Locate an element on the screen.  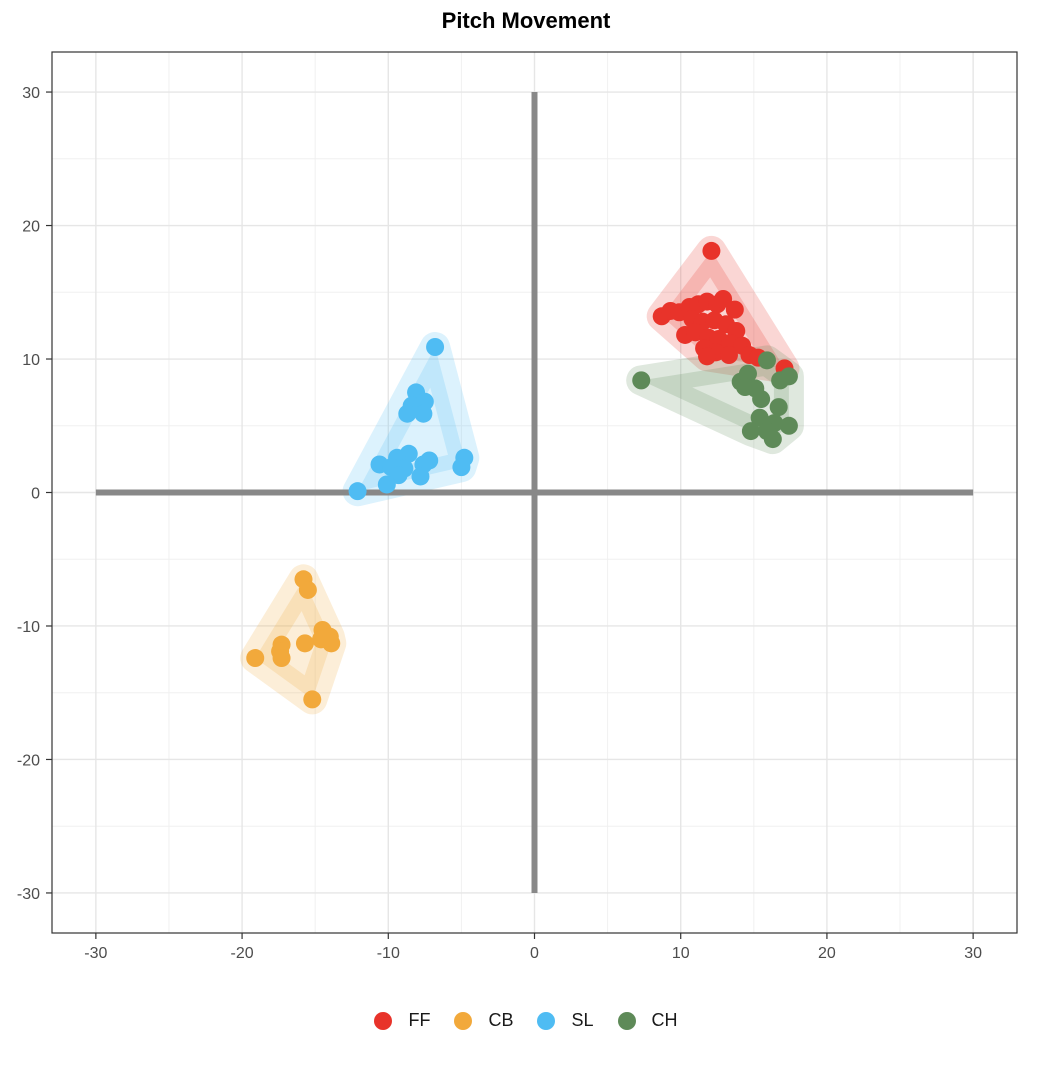
legend-item-cb: CB is located at coordinates (483, 1020).